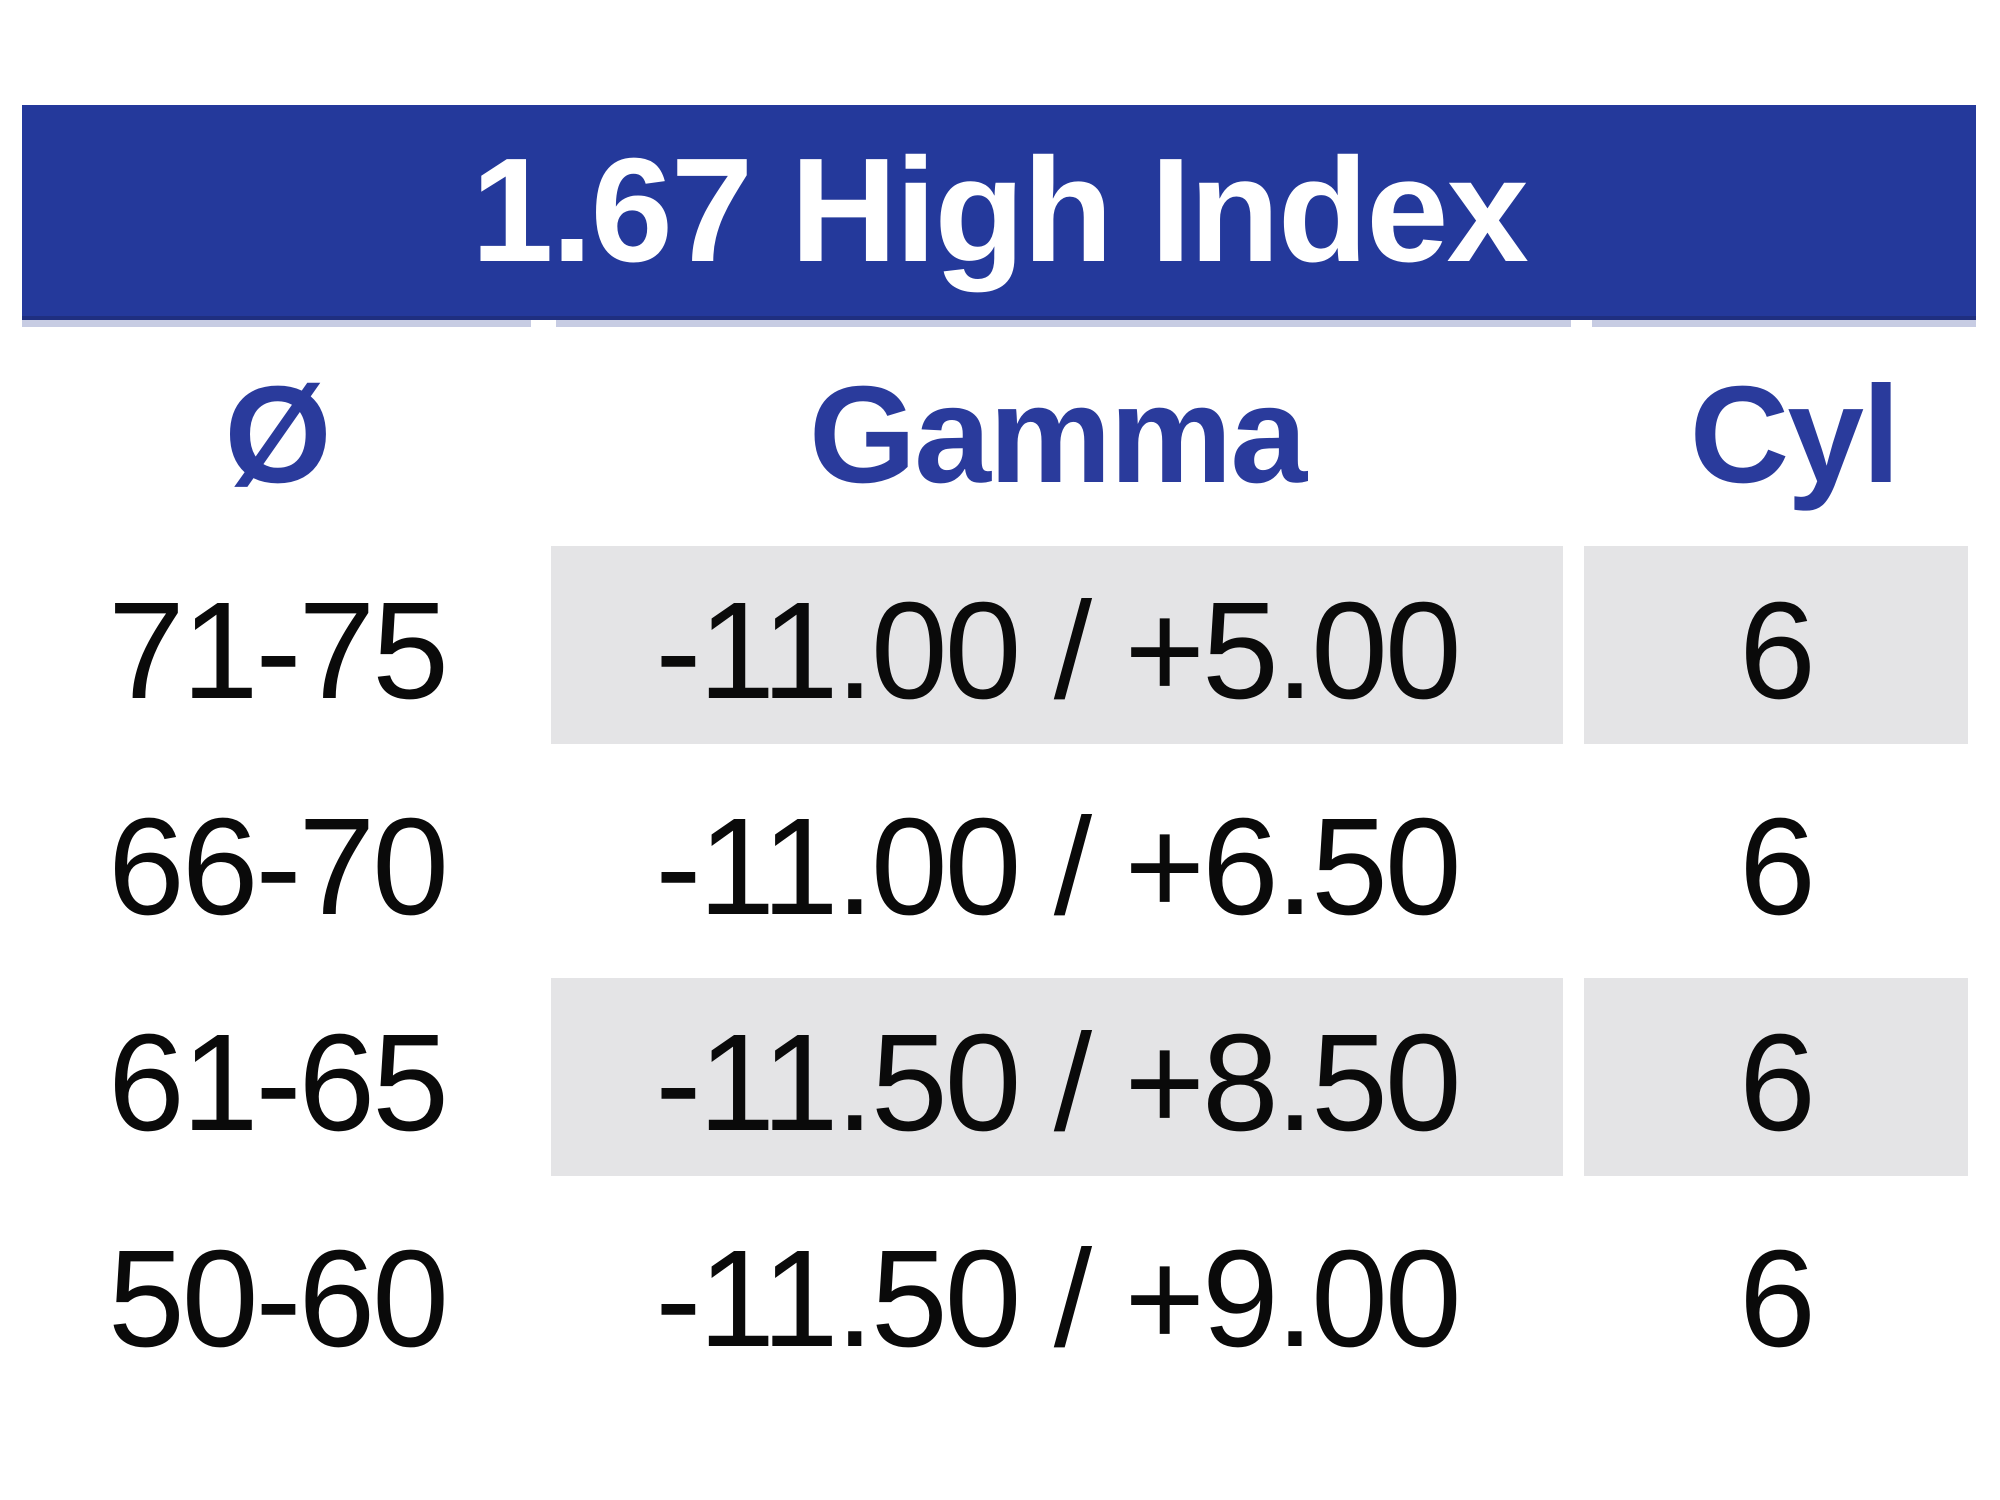 The image size is (2000, 1500). I want to click on table-row: 66-70 -11.00 / +6.50 6, so click(1000, 864).